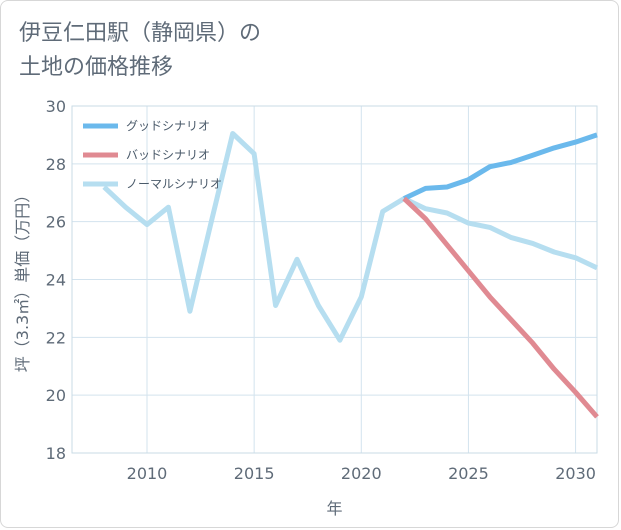  I want to click on chart-title-line-1: 伊豆仁田駅（静岡県）の, so click(140, 33).